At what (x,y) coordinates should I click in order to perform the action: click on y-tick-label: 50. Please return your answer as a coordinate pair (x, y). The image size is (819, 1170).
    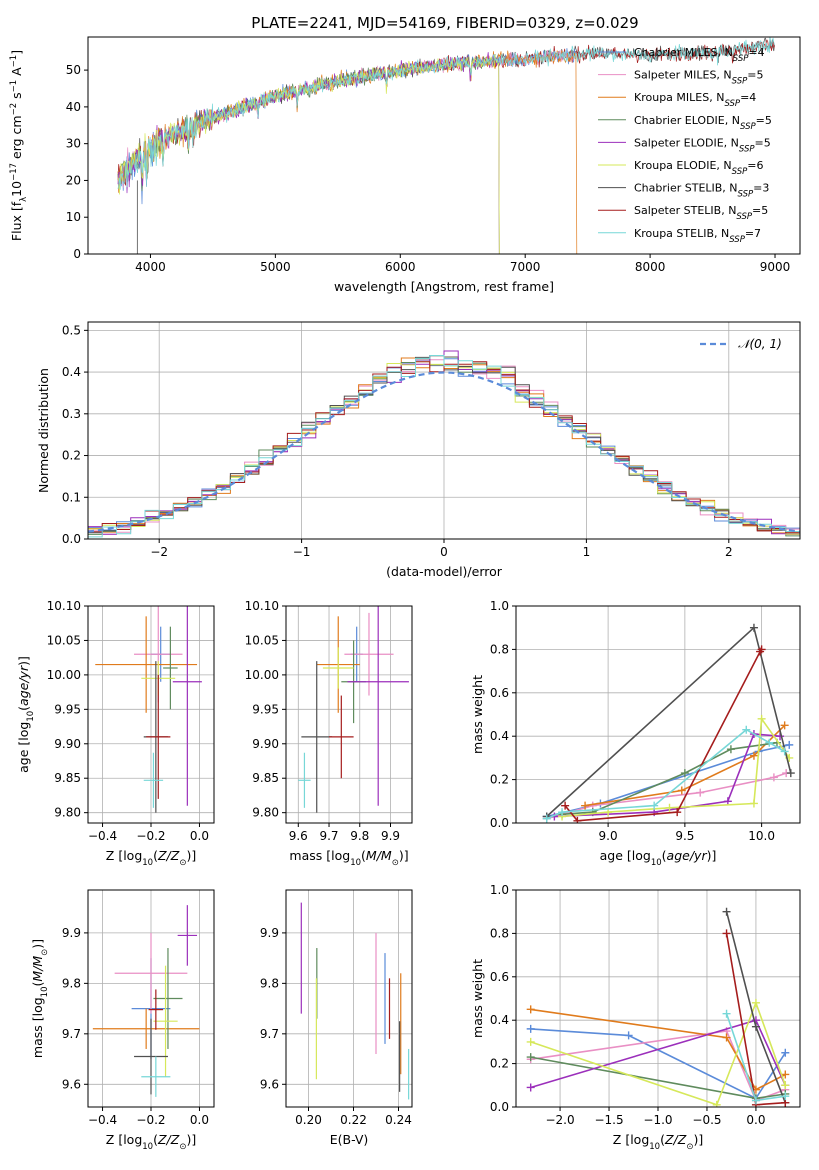
    Looking at the image, I should click on (73, 70).